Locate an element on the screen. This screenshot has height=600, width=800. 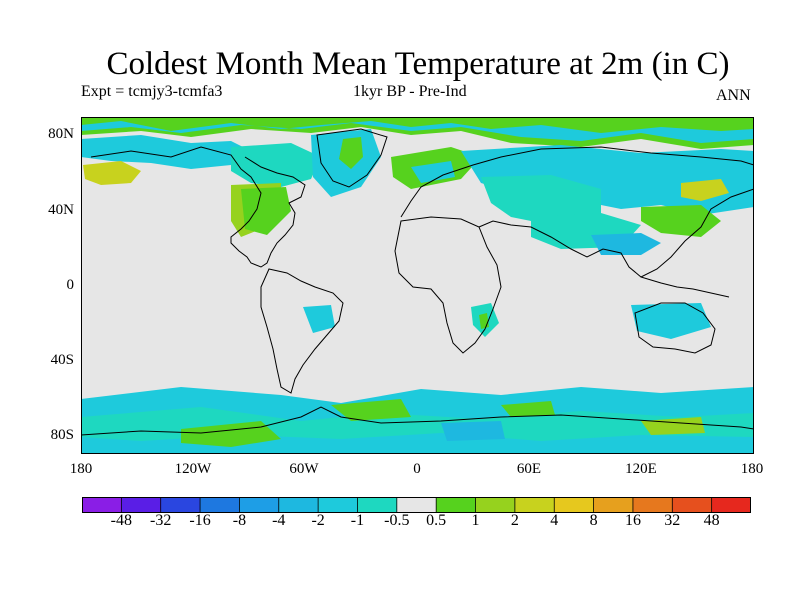
colorbar-tick-label: 8 is located at coordinates (593, 520).